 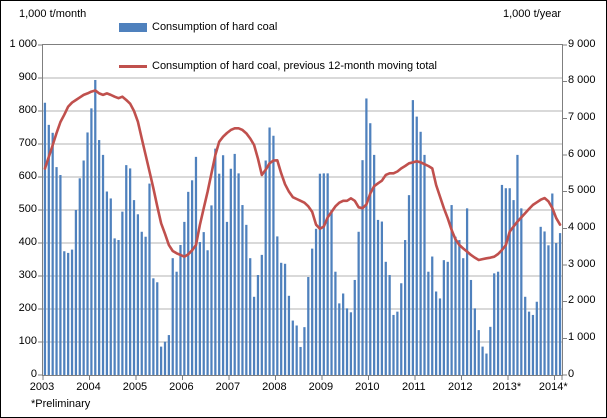 I want to click on left-axis-unit-label: 1,000 t/month, so click(x=53, y=14).